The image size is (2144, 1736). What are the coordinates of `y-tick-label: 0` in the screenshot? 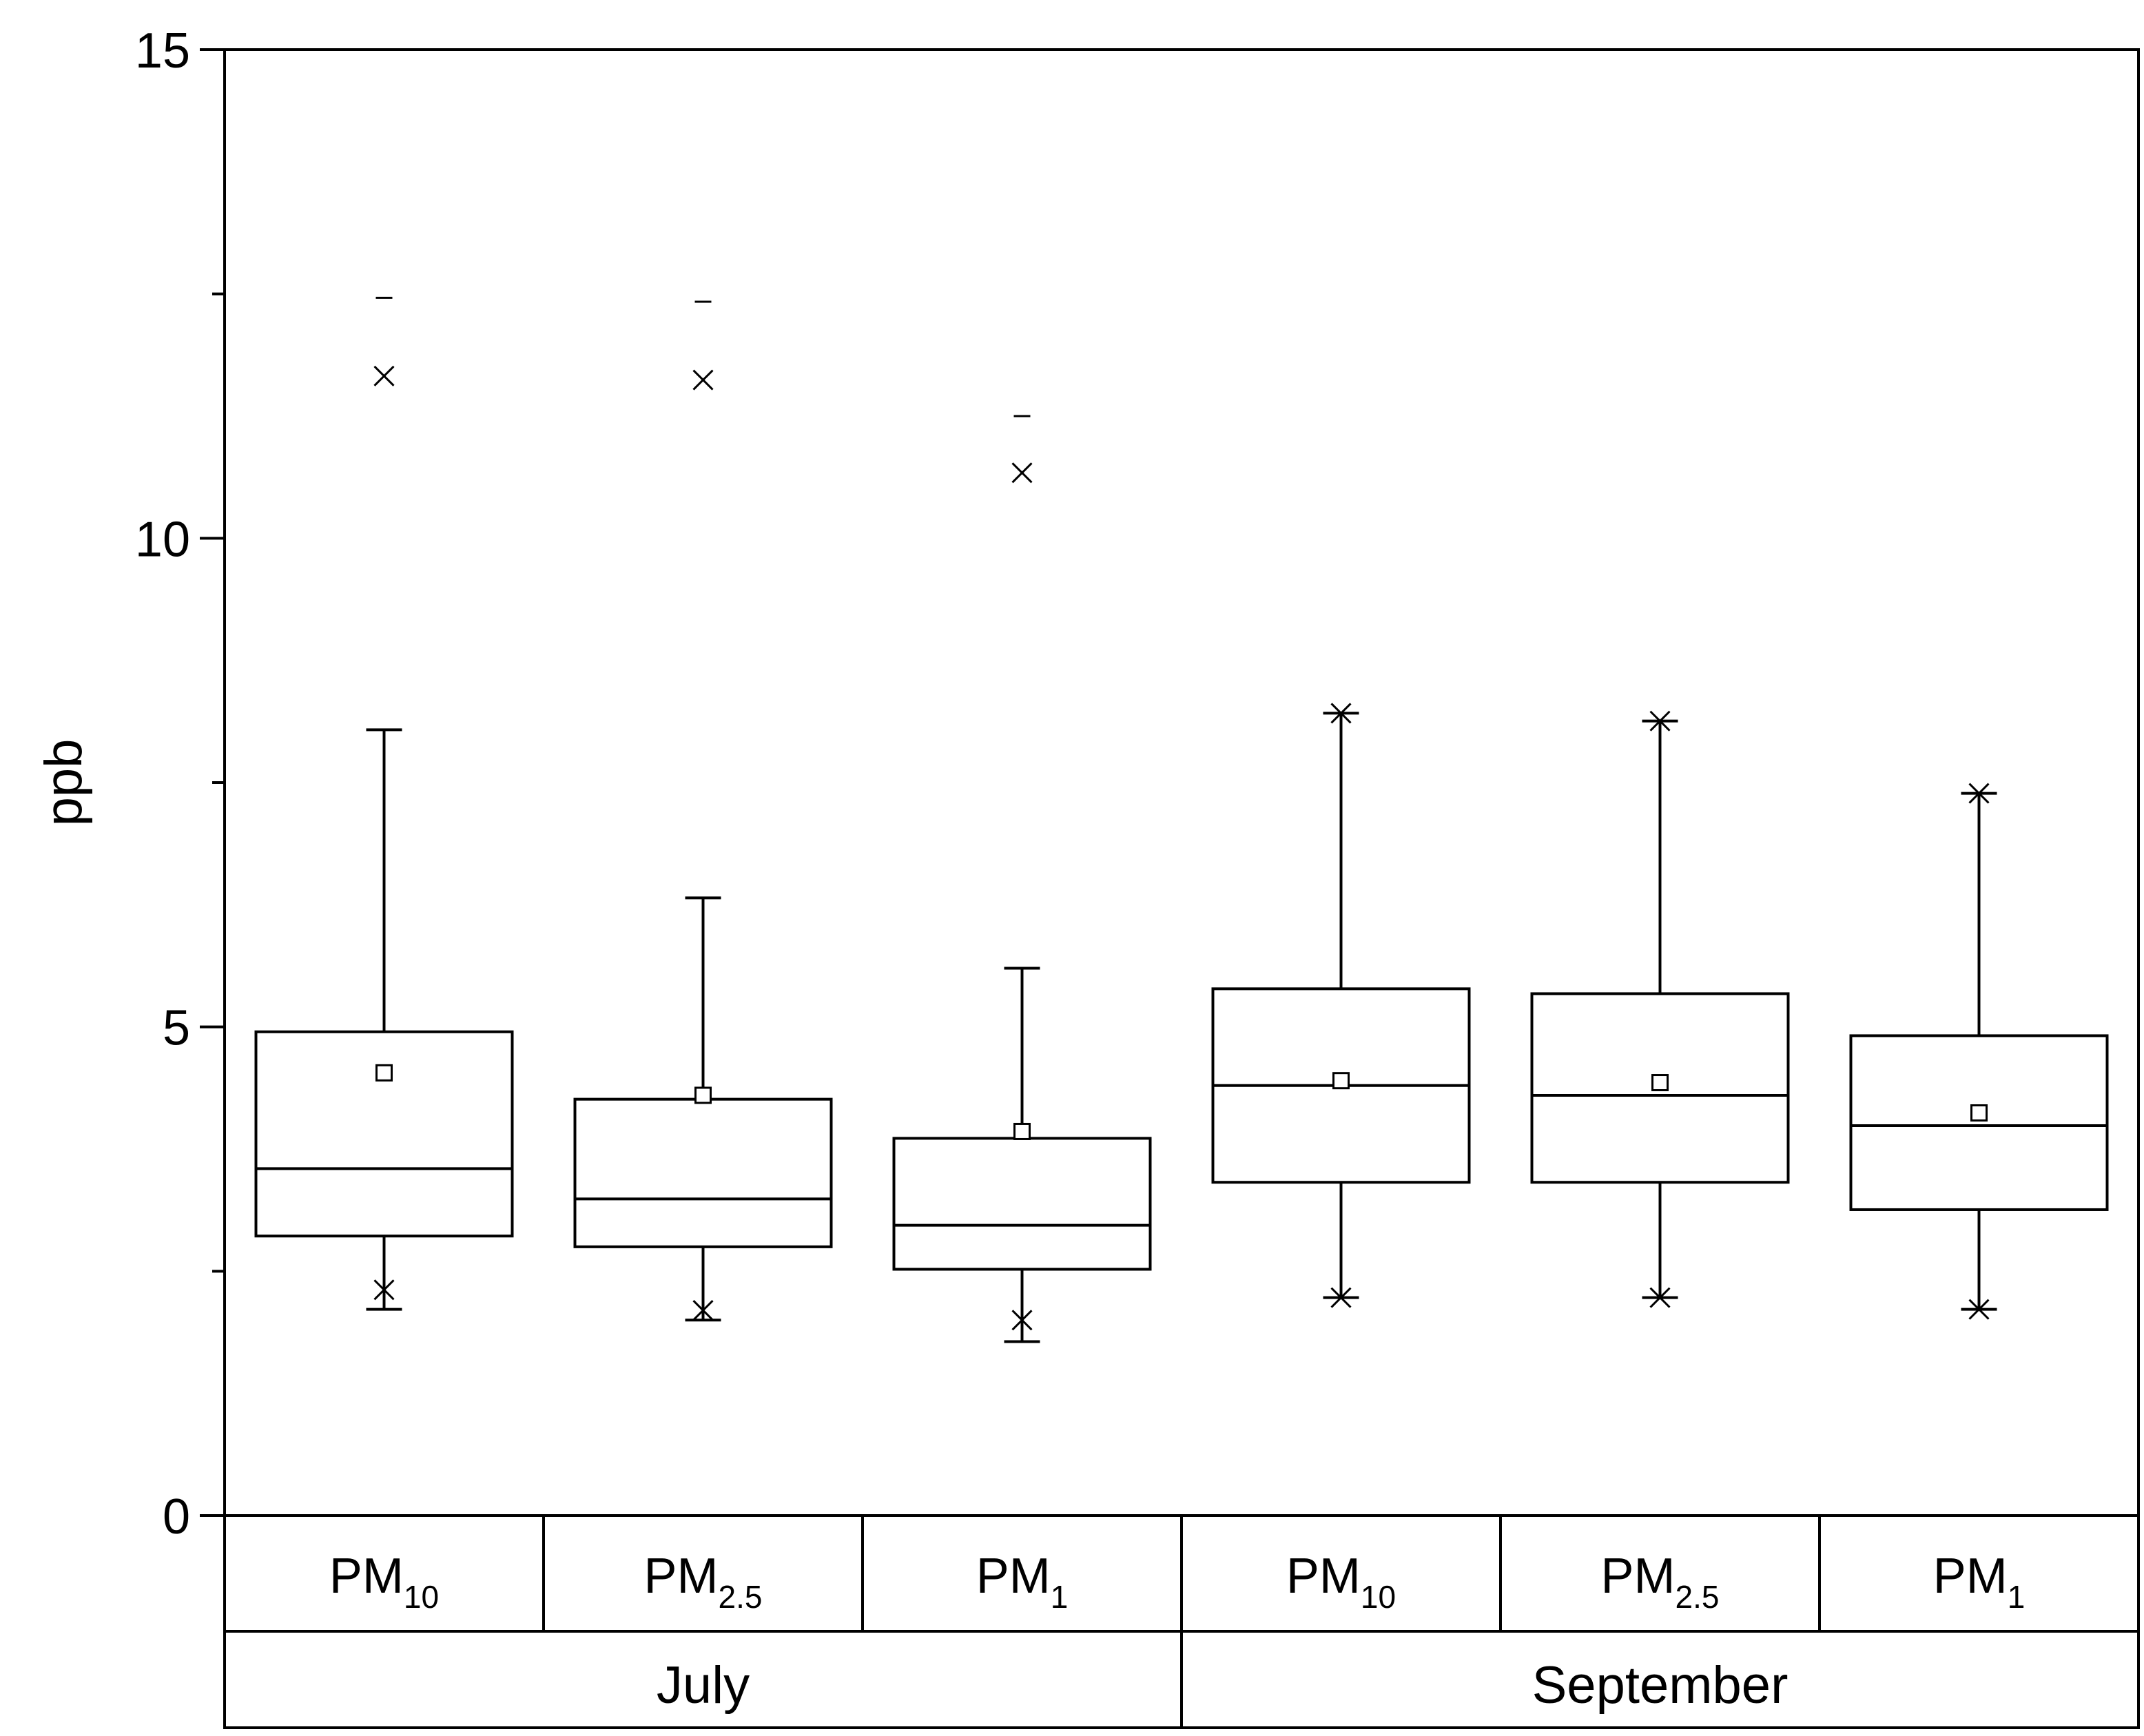 It's located at (176, 1516).